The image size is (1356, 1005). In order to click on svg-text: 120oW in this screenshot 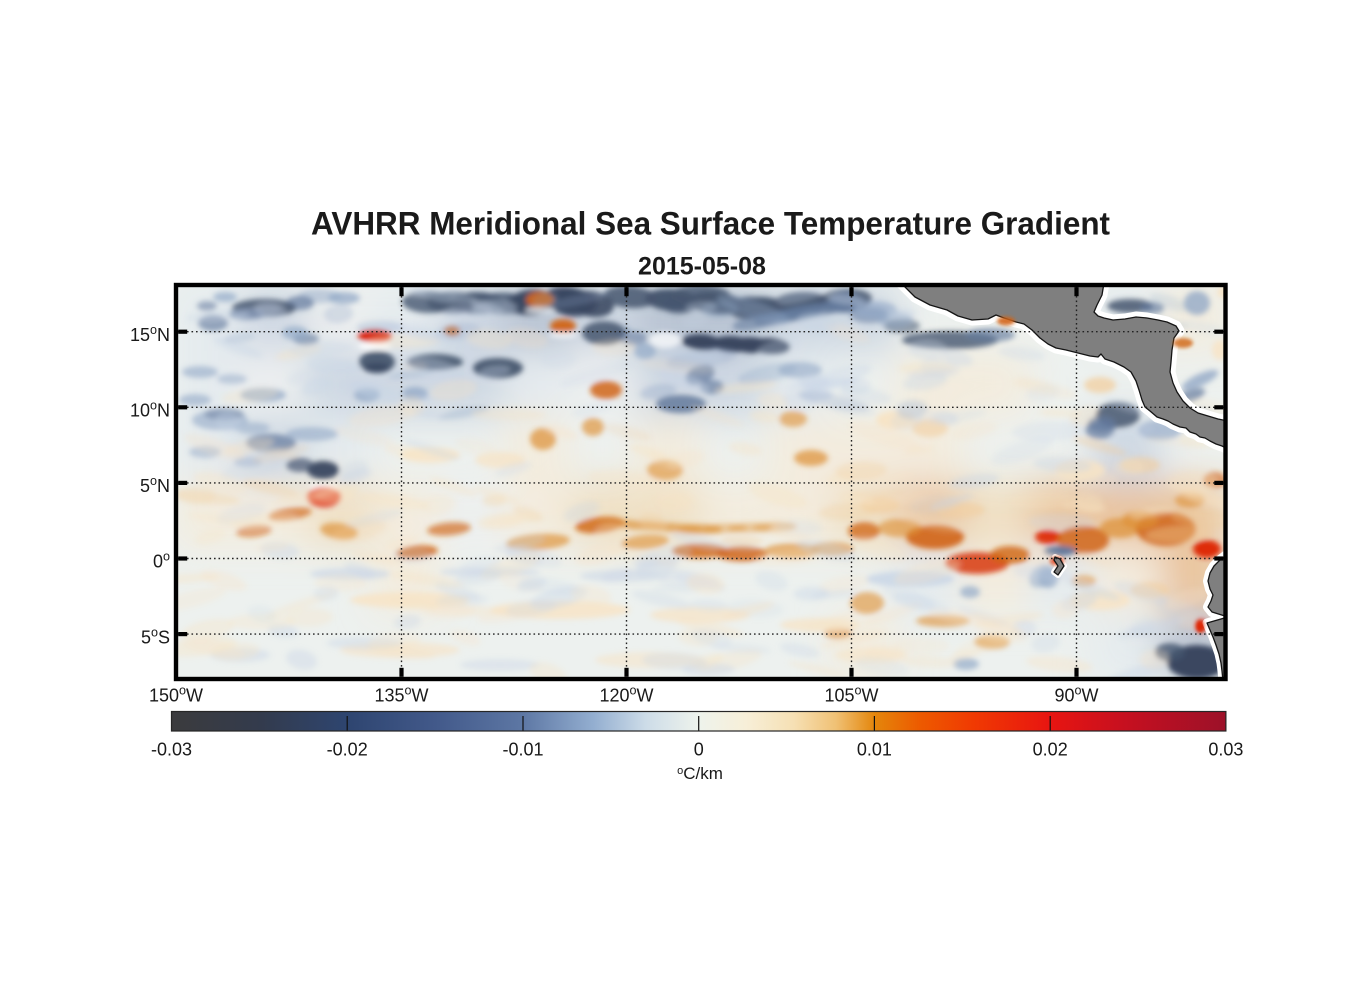, I will do `click(626, 695)`.